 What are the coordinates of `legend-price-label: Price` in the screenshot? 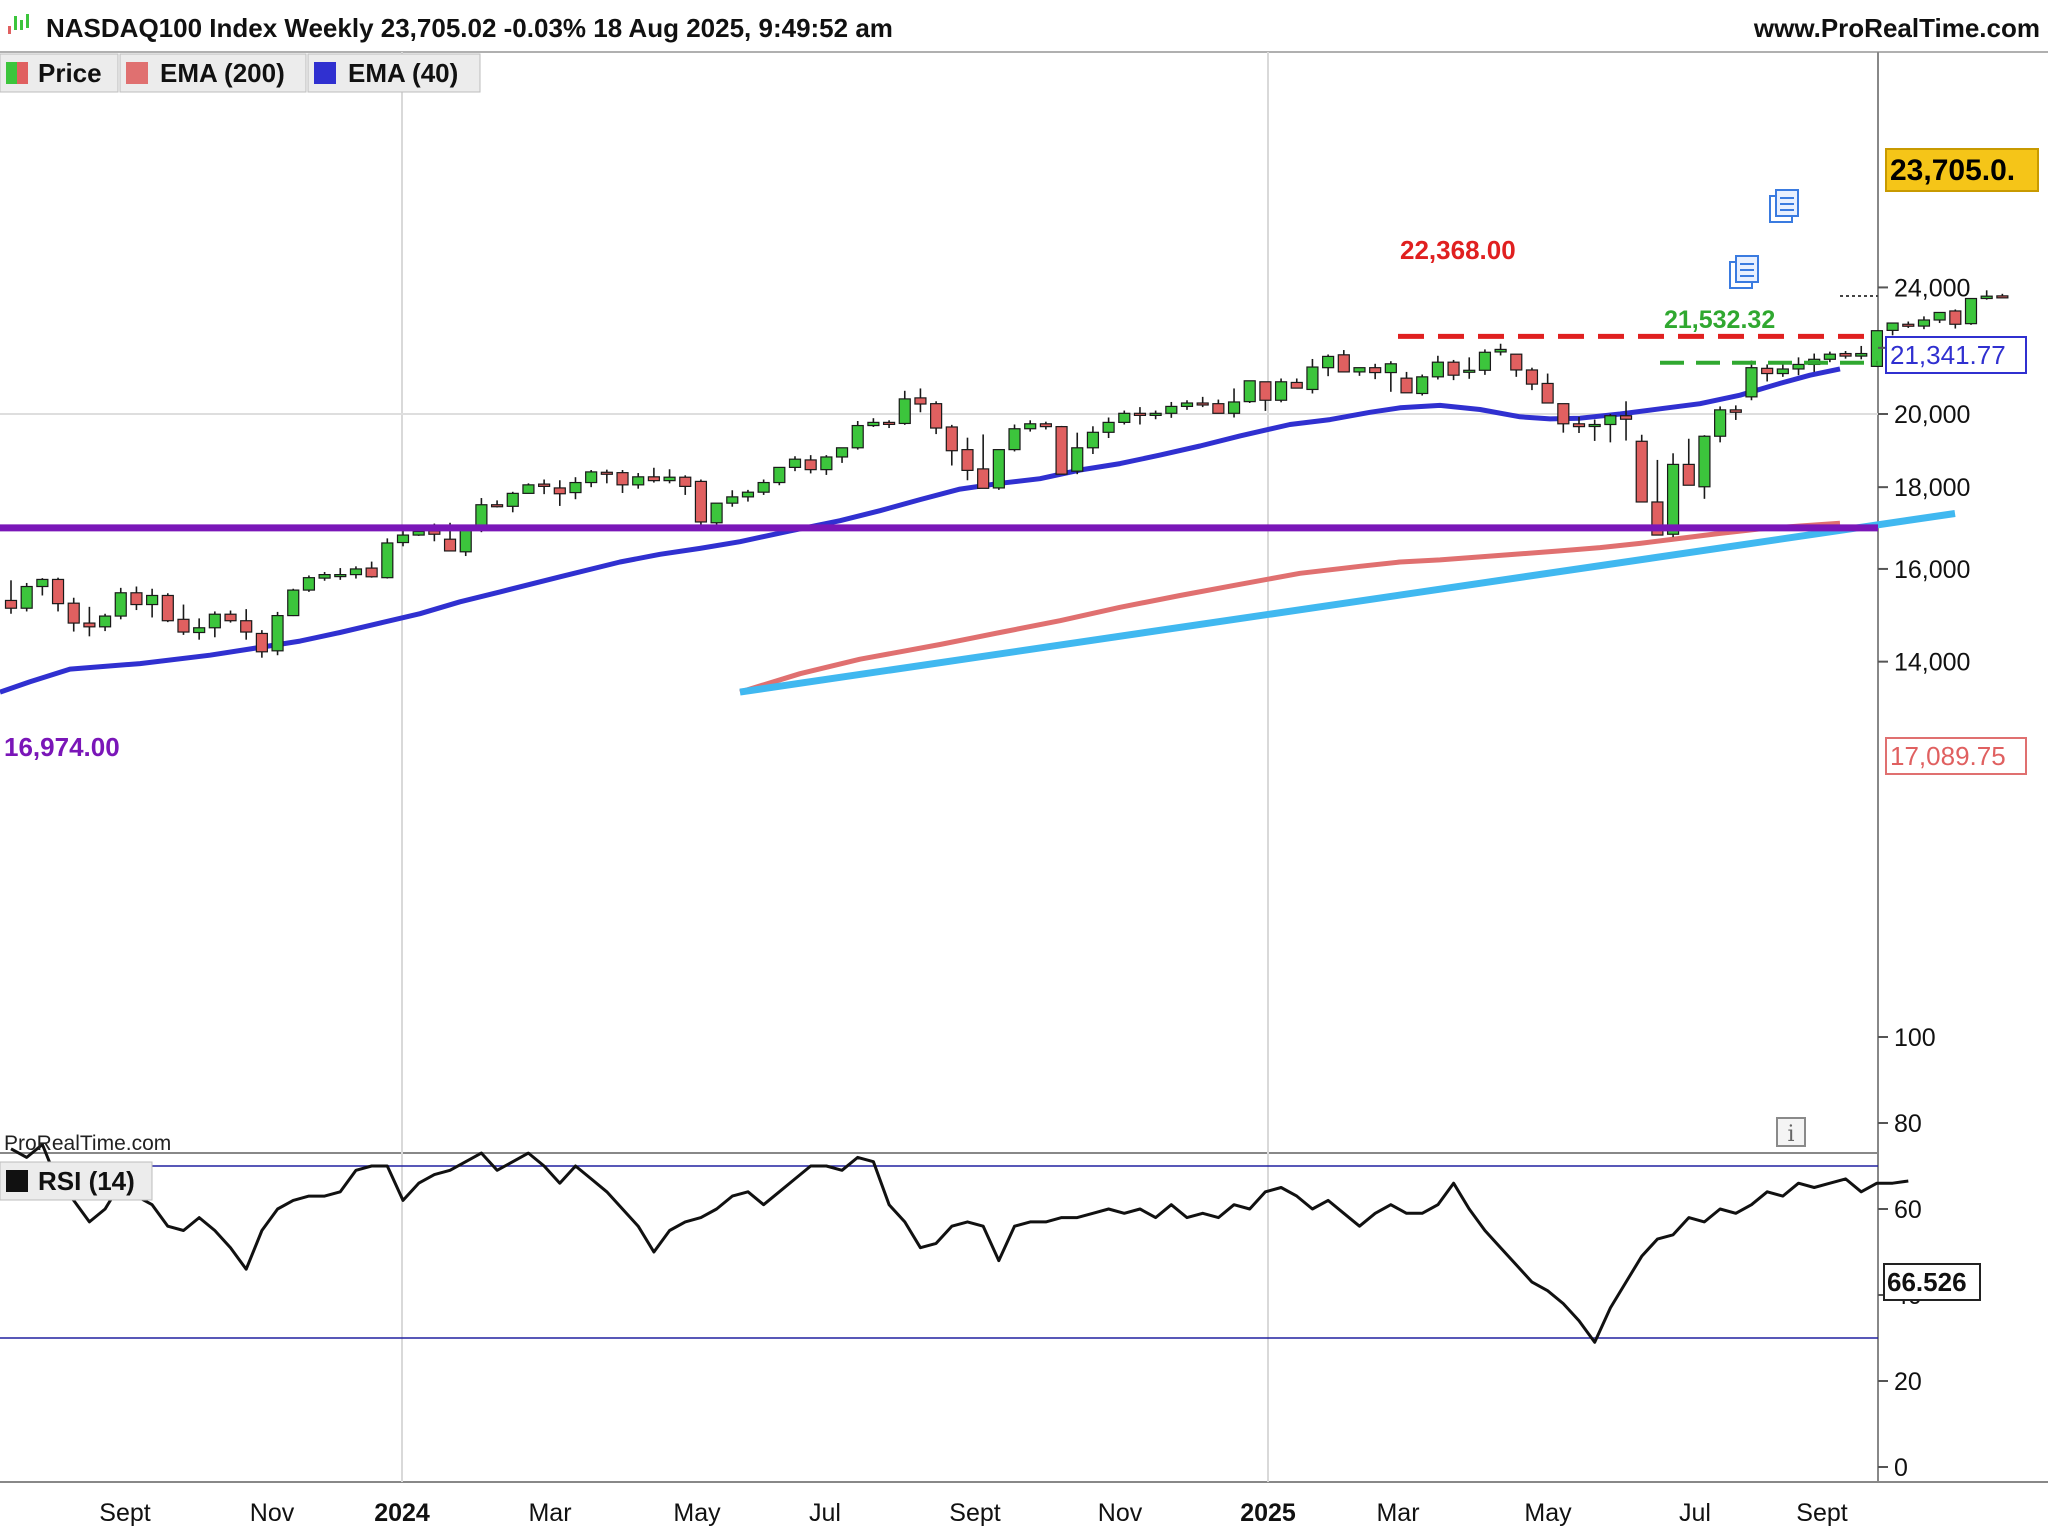 It's located at (70, 73).